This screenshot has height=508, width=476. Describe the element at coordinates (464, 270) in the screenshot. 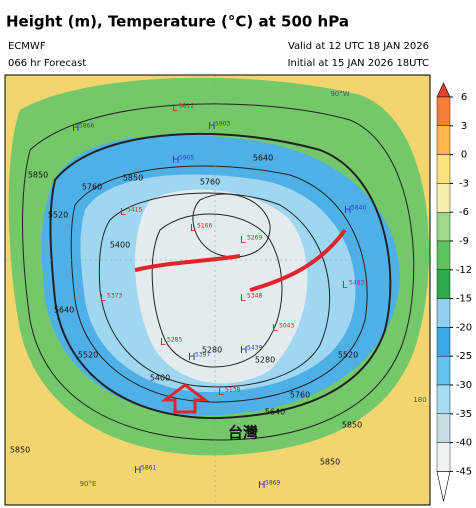

I see `colorbar-label: -12` at that location.